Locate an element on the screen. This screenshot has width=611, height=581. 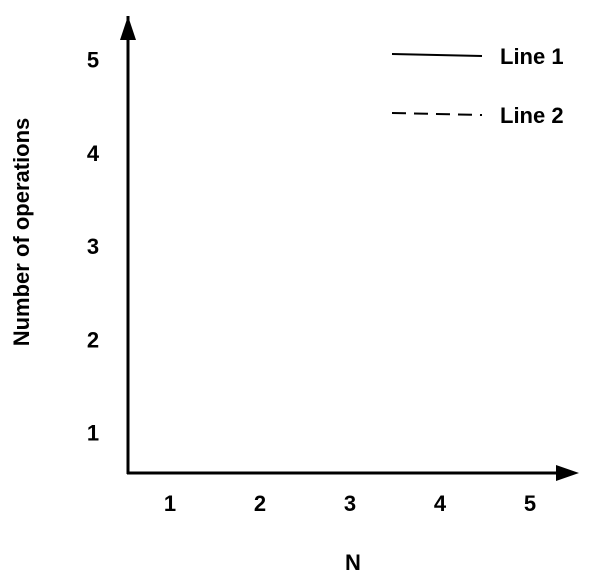
x-tick-label: 2 is located at coordinates (260, 503).